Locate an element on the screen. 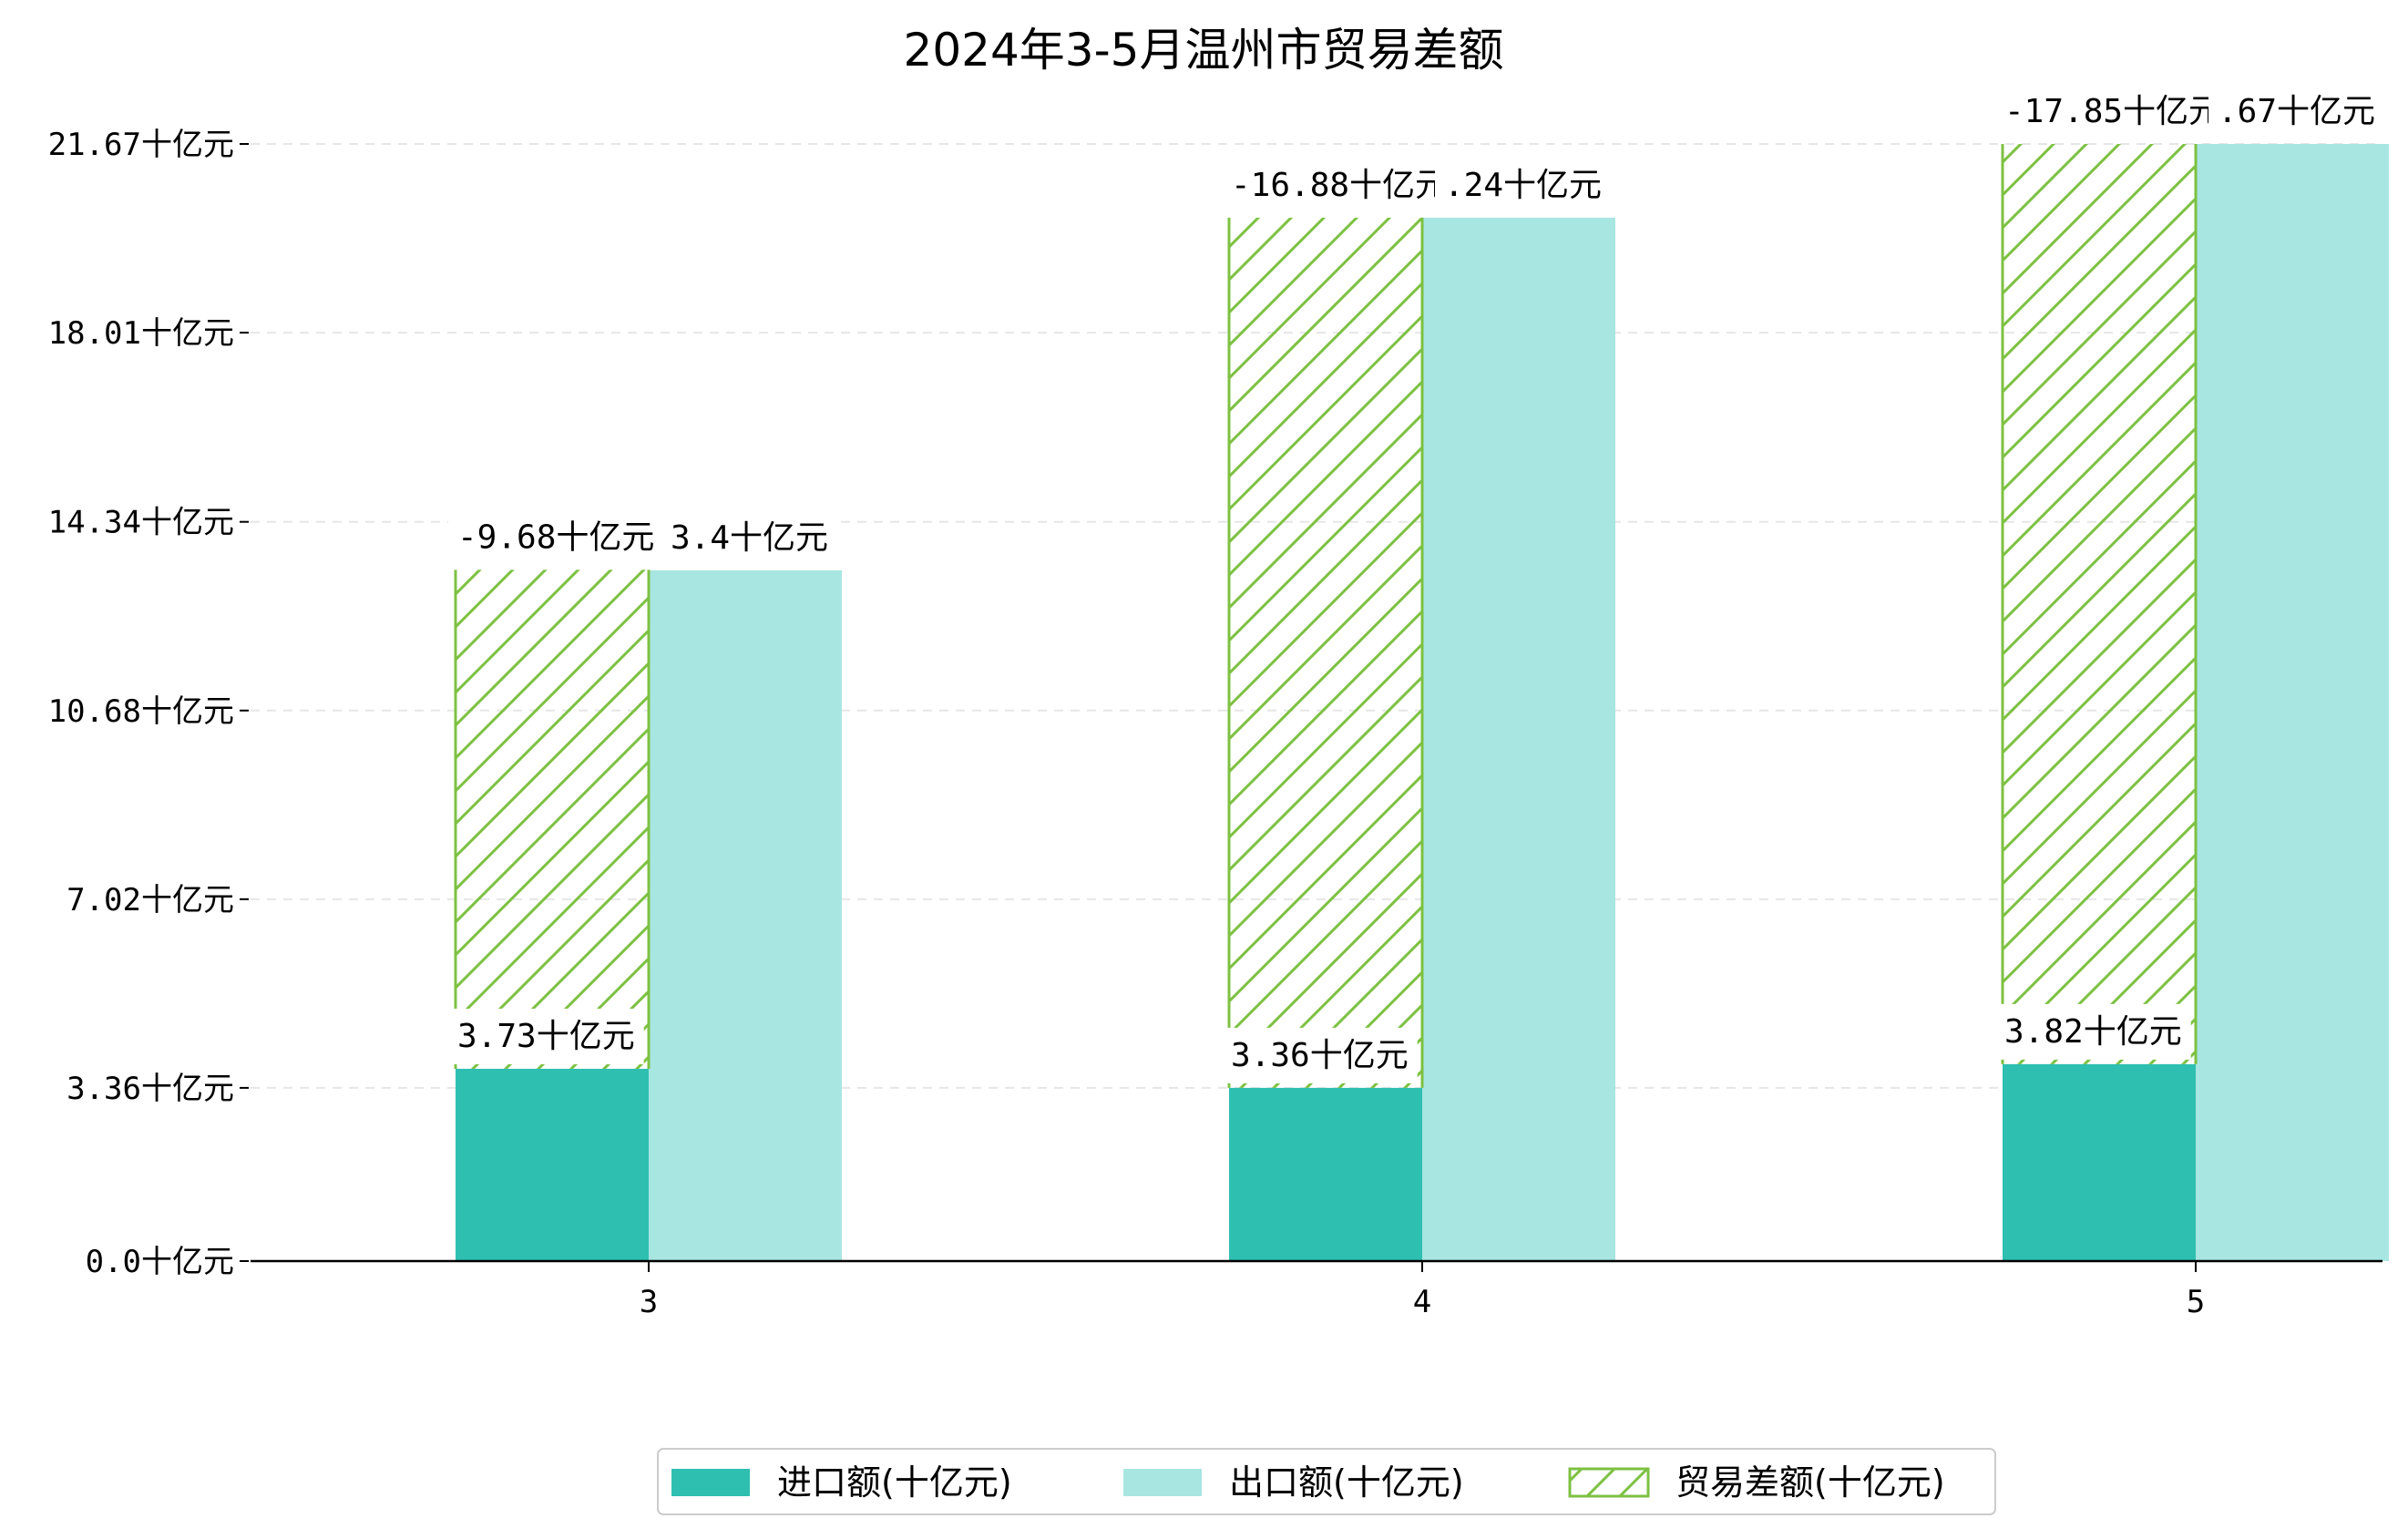 The height and width of the screenshot is (1539, 2408). import-data-label: 3.82十亿元 is located at coordinates (2093, 1032).